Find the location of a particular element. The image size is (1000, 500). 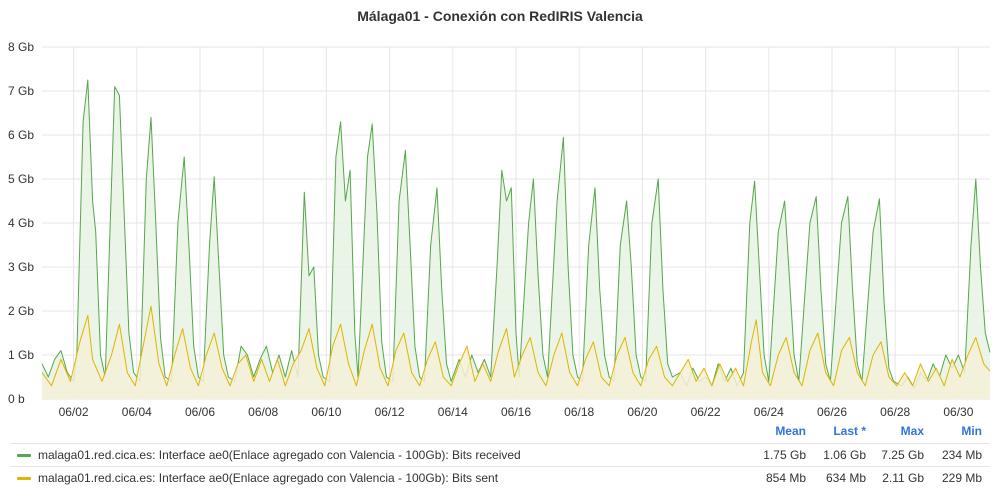

x-tick-label: 06/26 is located at coordinates (832, 412).